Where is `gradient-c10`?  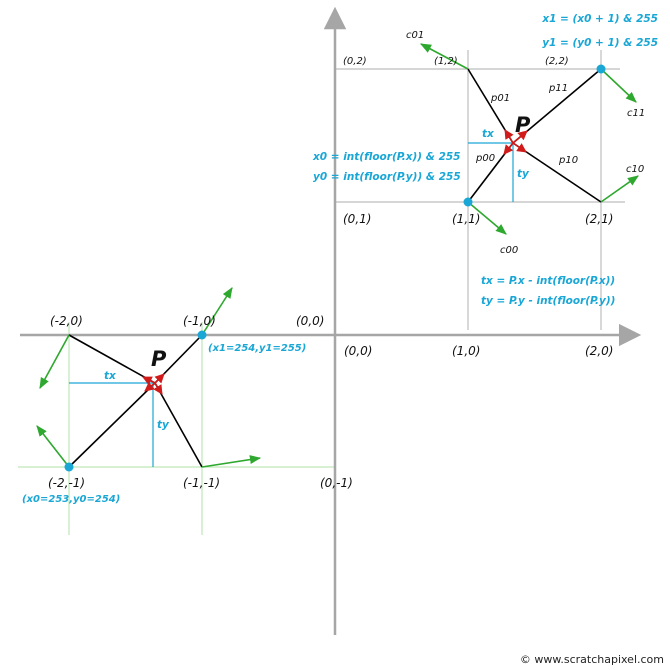
gradient-c10 is located at coordinates (619, 189).